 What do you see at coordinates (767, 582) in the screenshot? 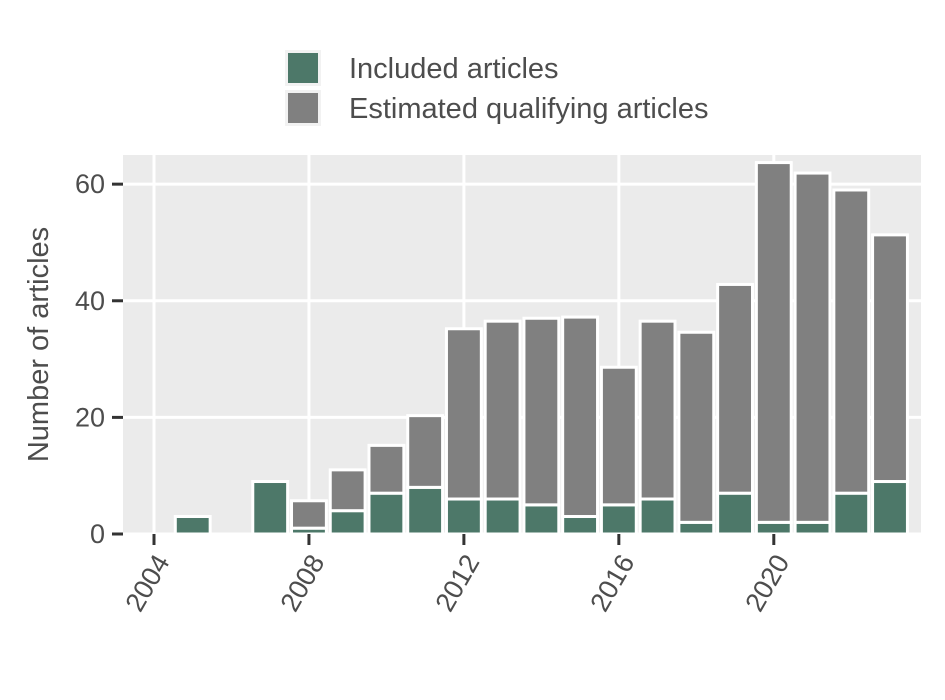
I see `x-tick-label: 2020` at bounding box center [767, 582].